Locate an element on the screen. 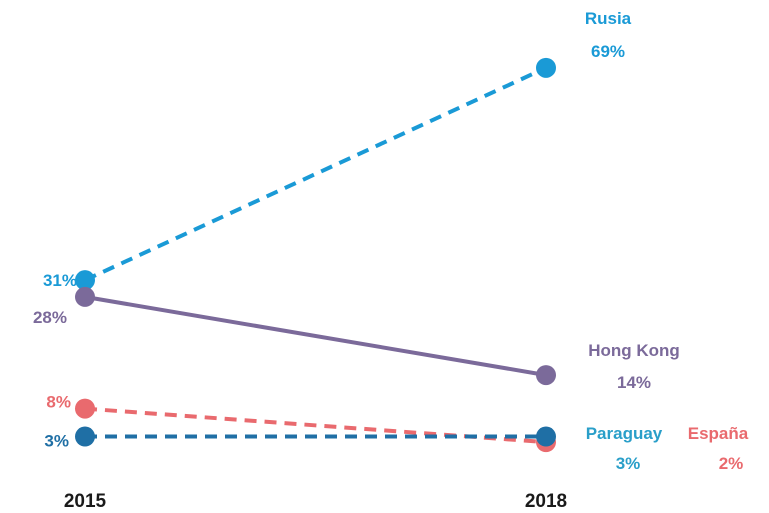 The height and width of the screenshot is (513, 769). series-name-1: Hong Kong is located at coordinates (634, 350).